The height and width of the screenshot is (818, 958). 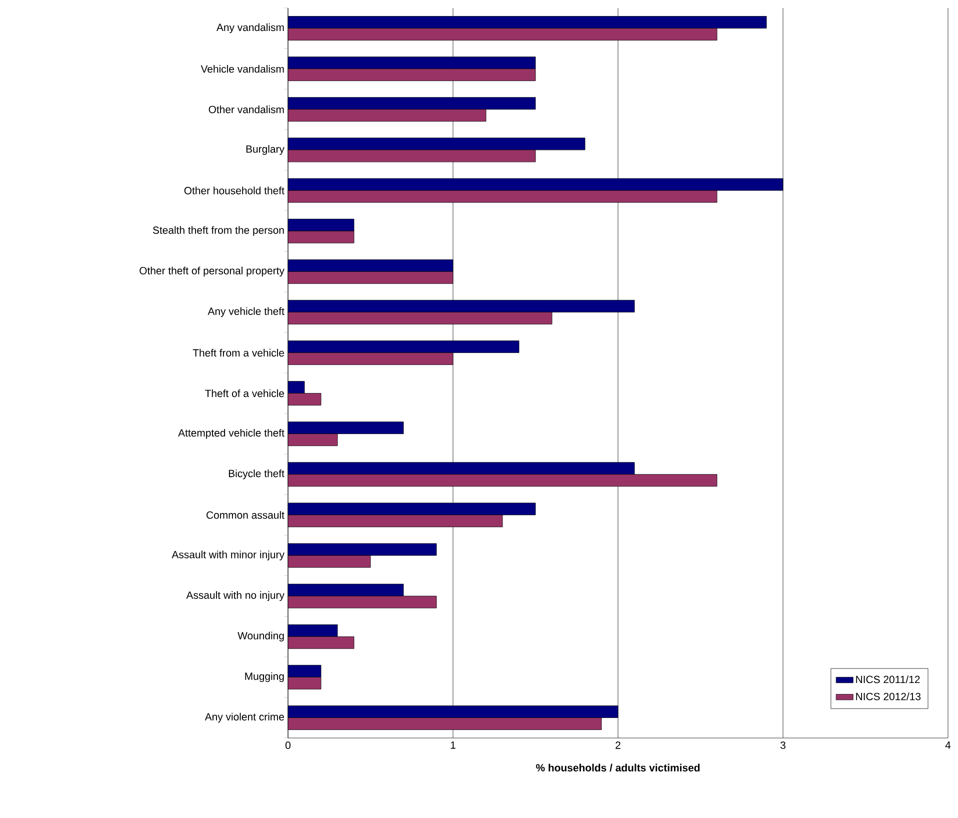 What do you see at coordinates (888, 696) in the screenshot?
I see `legend-label: NICS 2012/13` at bounding box center [888, 696].